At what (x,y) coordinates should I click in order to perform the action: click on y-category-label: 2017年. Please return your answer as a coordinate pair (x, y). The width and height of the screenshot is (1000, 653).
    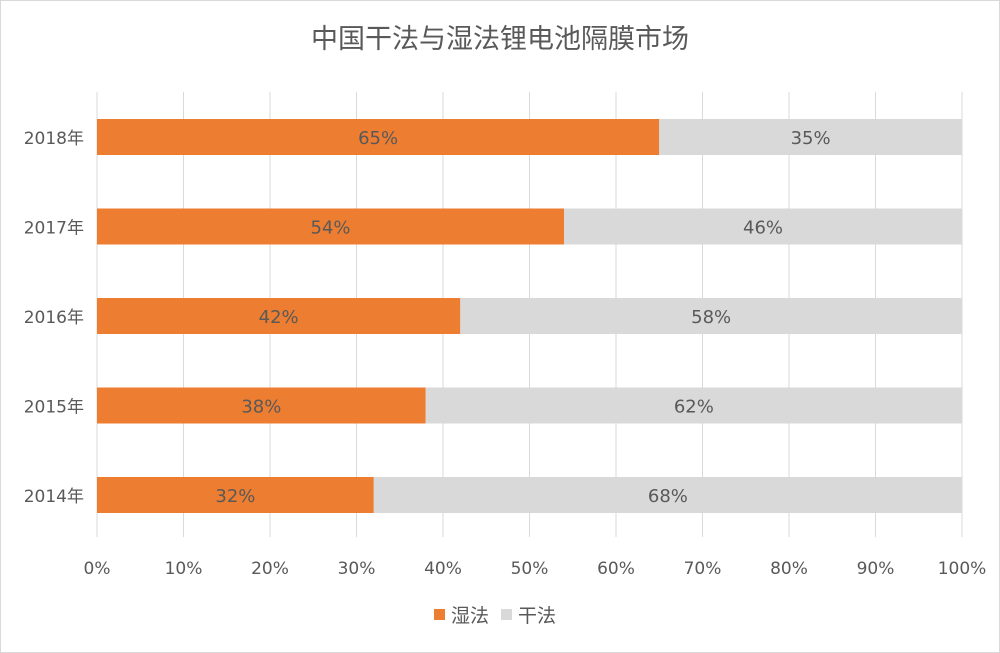
    Looking at the image, I should click on (54, 229).